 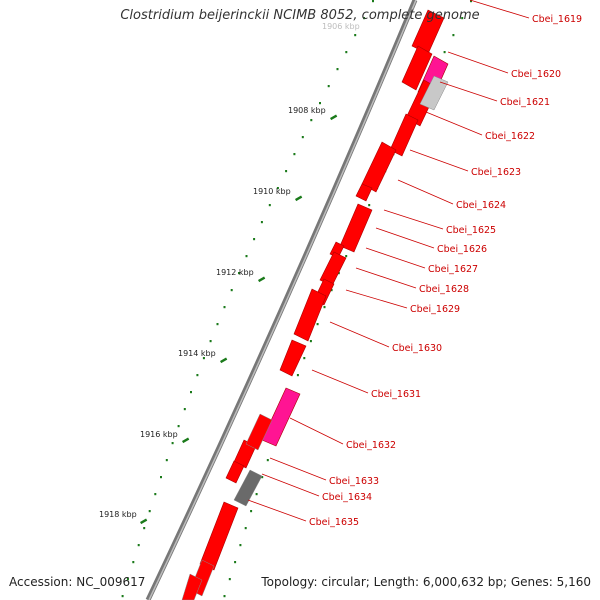 I want to click on gene-label-cbei_1629: Cbei_1629, so click(x=435, y=309).